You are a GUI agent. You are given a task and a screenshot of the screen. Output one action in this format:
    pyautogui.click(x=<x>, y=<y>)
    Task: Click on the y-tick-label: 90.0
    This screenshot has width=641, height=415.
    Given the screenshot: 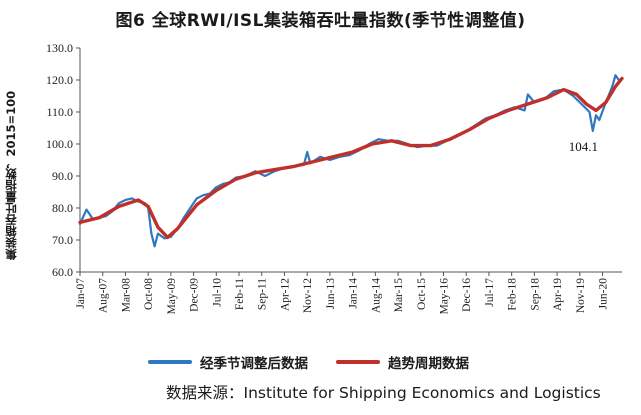 What is the action you would take?
    pyautogui.click(x=62, y=176)
    